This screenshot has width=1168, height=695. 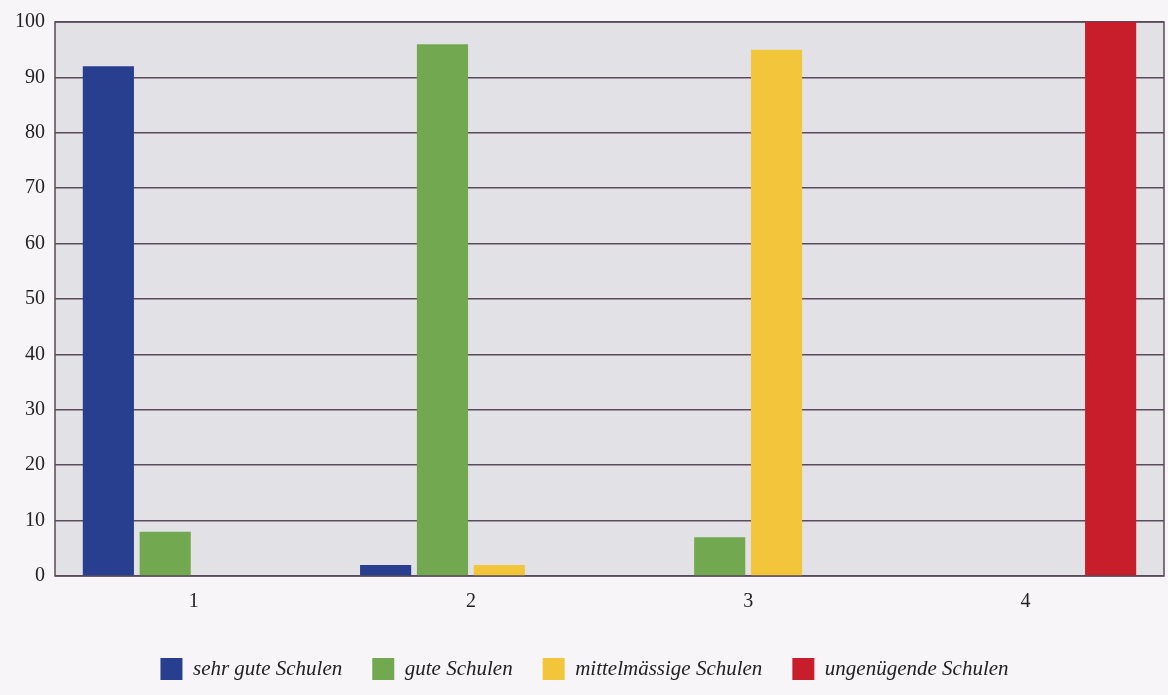 I want to click on x-tick-label: 2, so click(x=470, y=600).